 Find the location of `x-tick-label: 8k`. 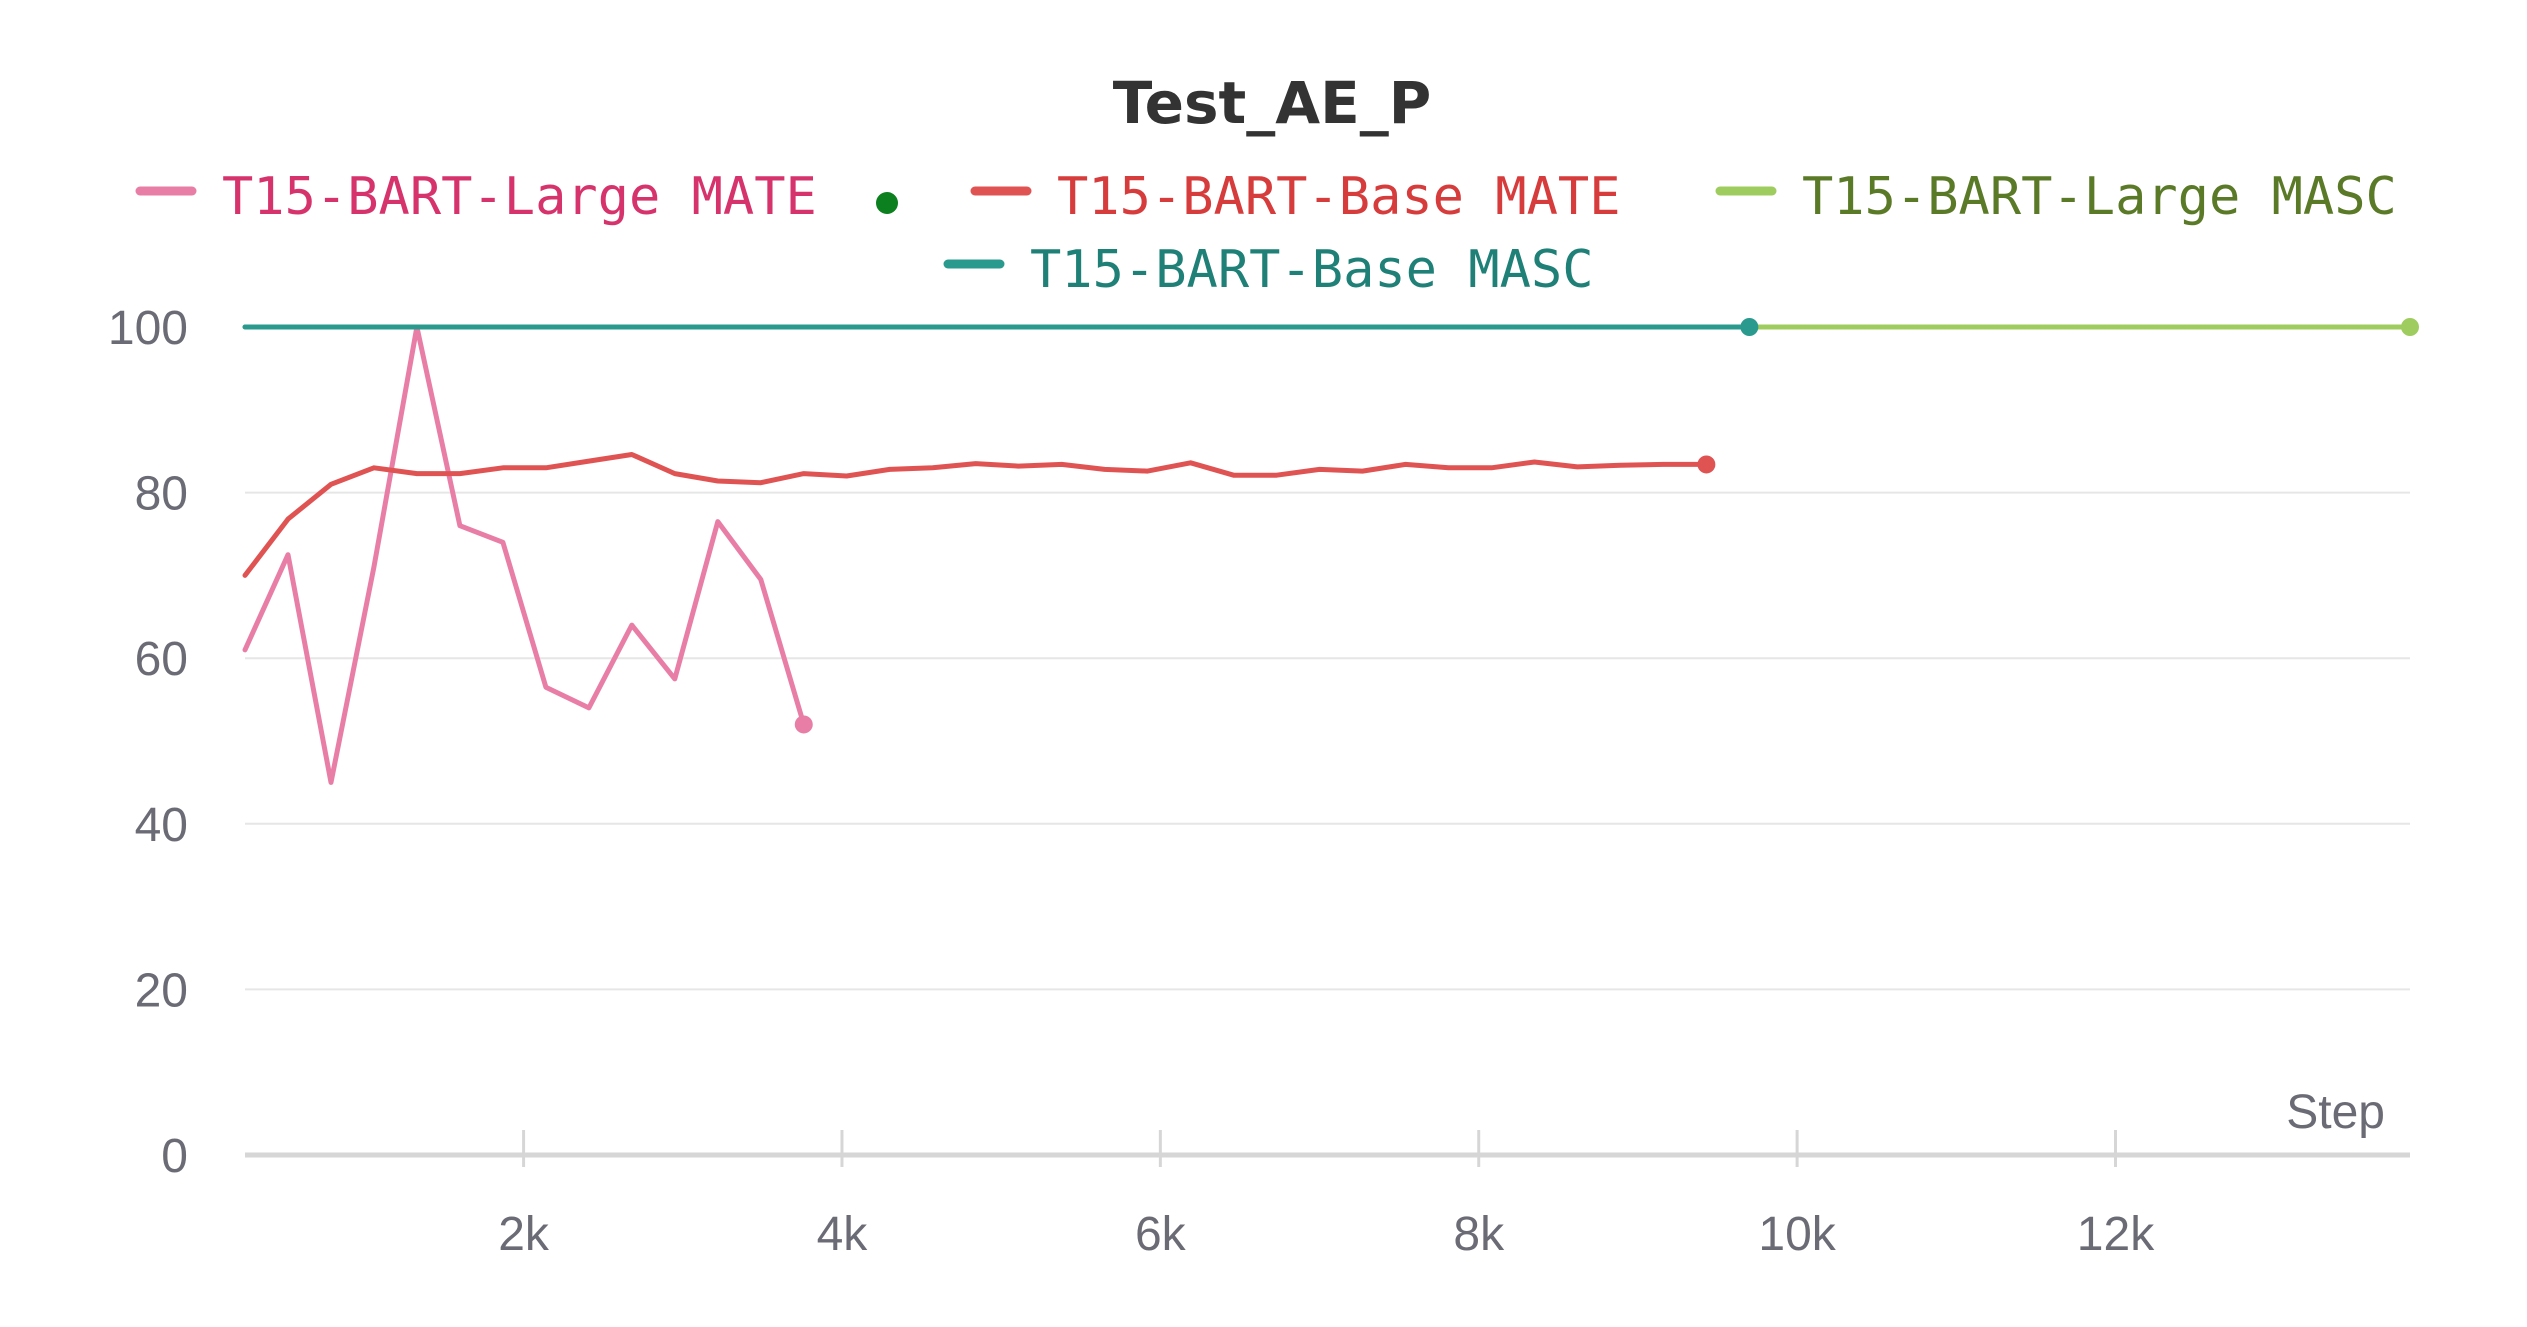

x-tick-label: 8k is located at coordinates (1479, 1234).